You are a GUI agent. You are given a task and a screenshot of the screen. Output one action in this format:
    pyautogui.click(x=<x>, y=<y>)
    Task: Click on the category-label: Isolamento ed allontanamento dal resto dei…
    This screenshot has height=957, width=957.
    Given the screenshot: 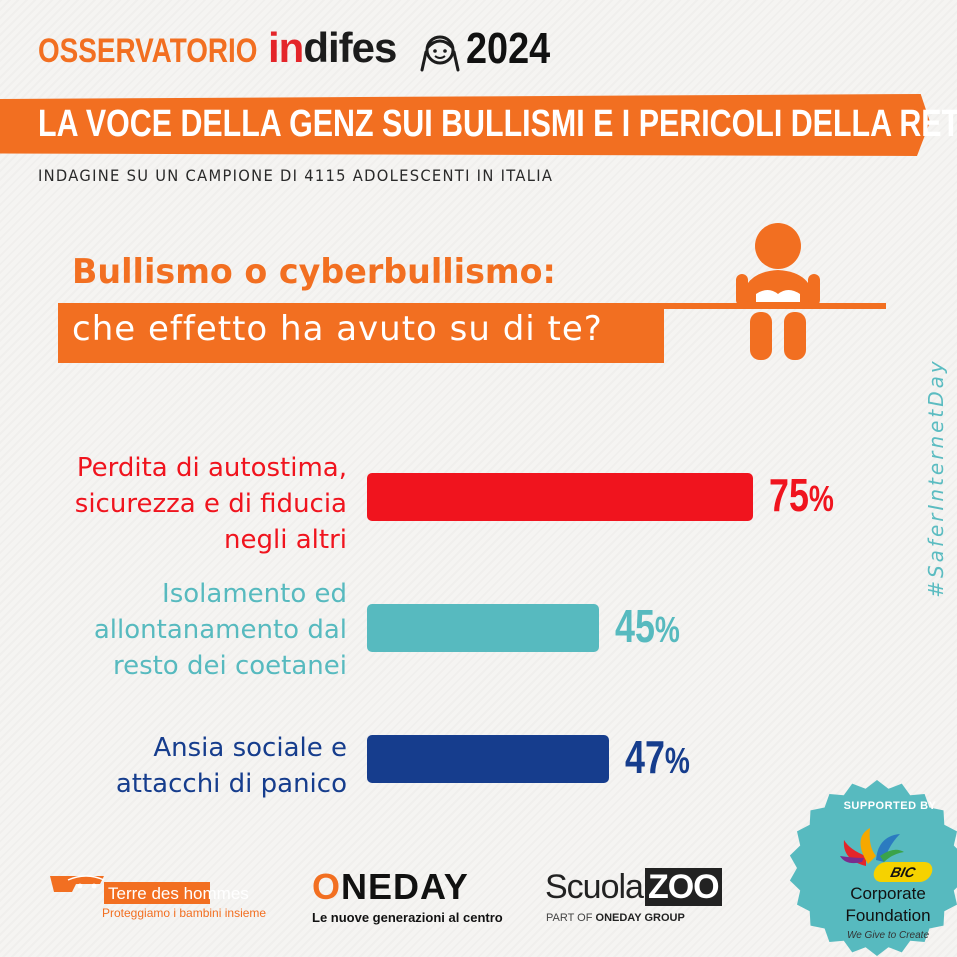 What is the action you would take?
    pyautogui.click(x=220, y=630)
    